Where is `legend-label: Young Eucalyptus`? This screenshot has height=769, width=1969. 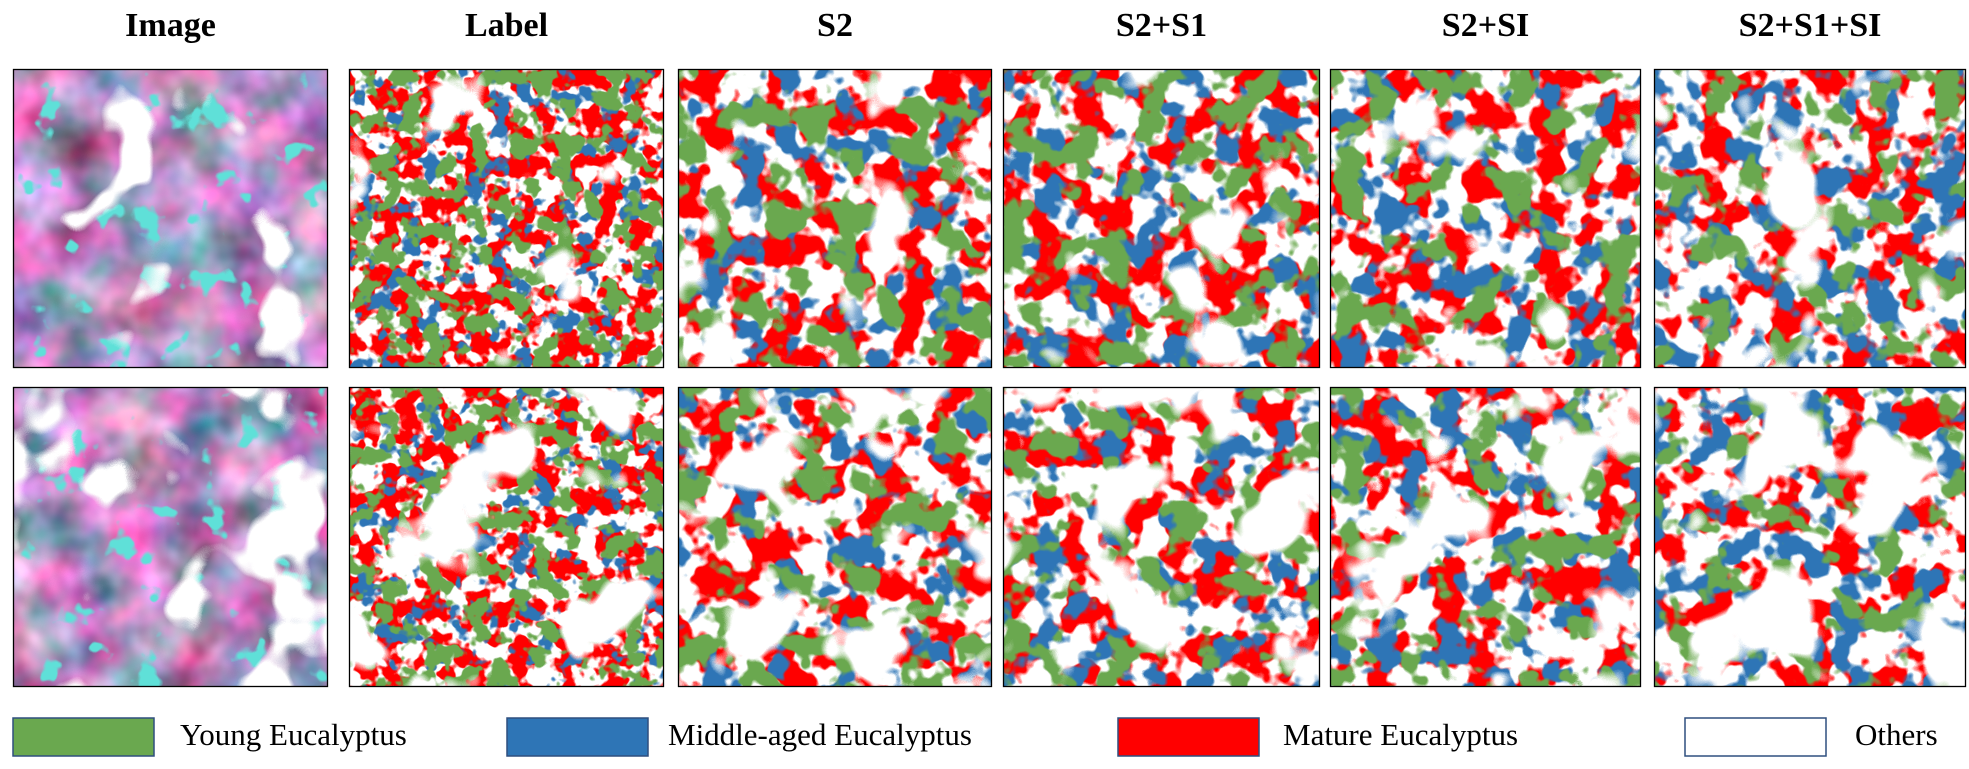
legend-label: Young Eucalyptus is located at coordinates (293, 734).